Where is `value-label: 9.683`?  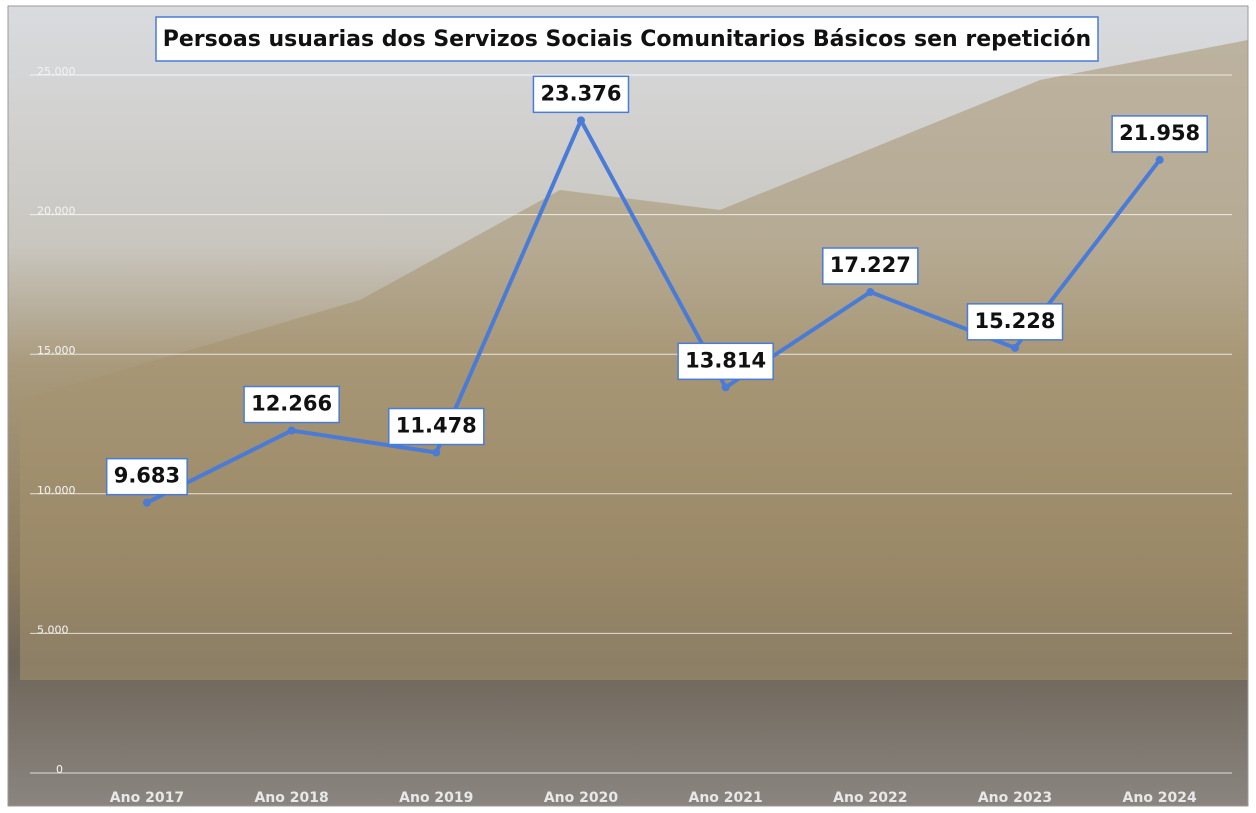 value-label: 9.683 is located at coordinates (147, 476).